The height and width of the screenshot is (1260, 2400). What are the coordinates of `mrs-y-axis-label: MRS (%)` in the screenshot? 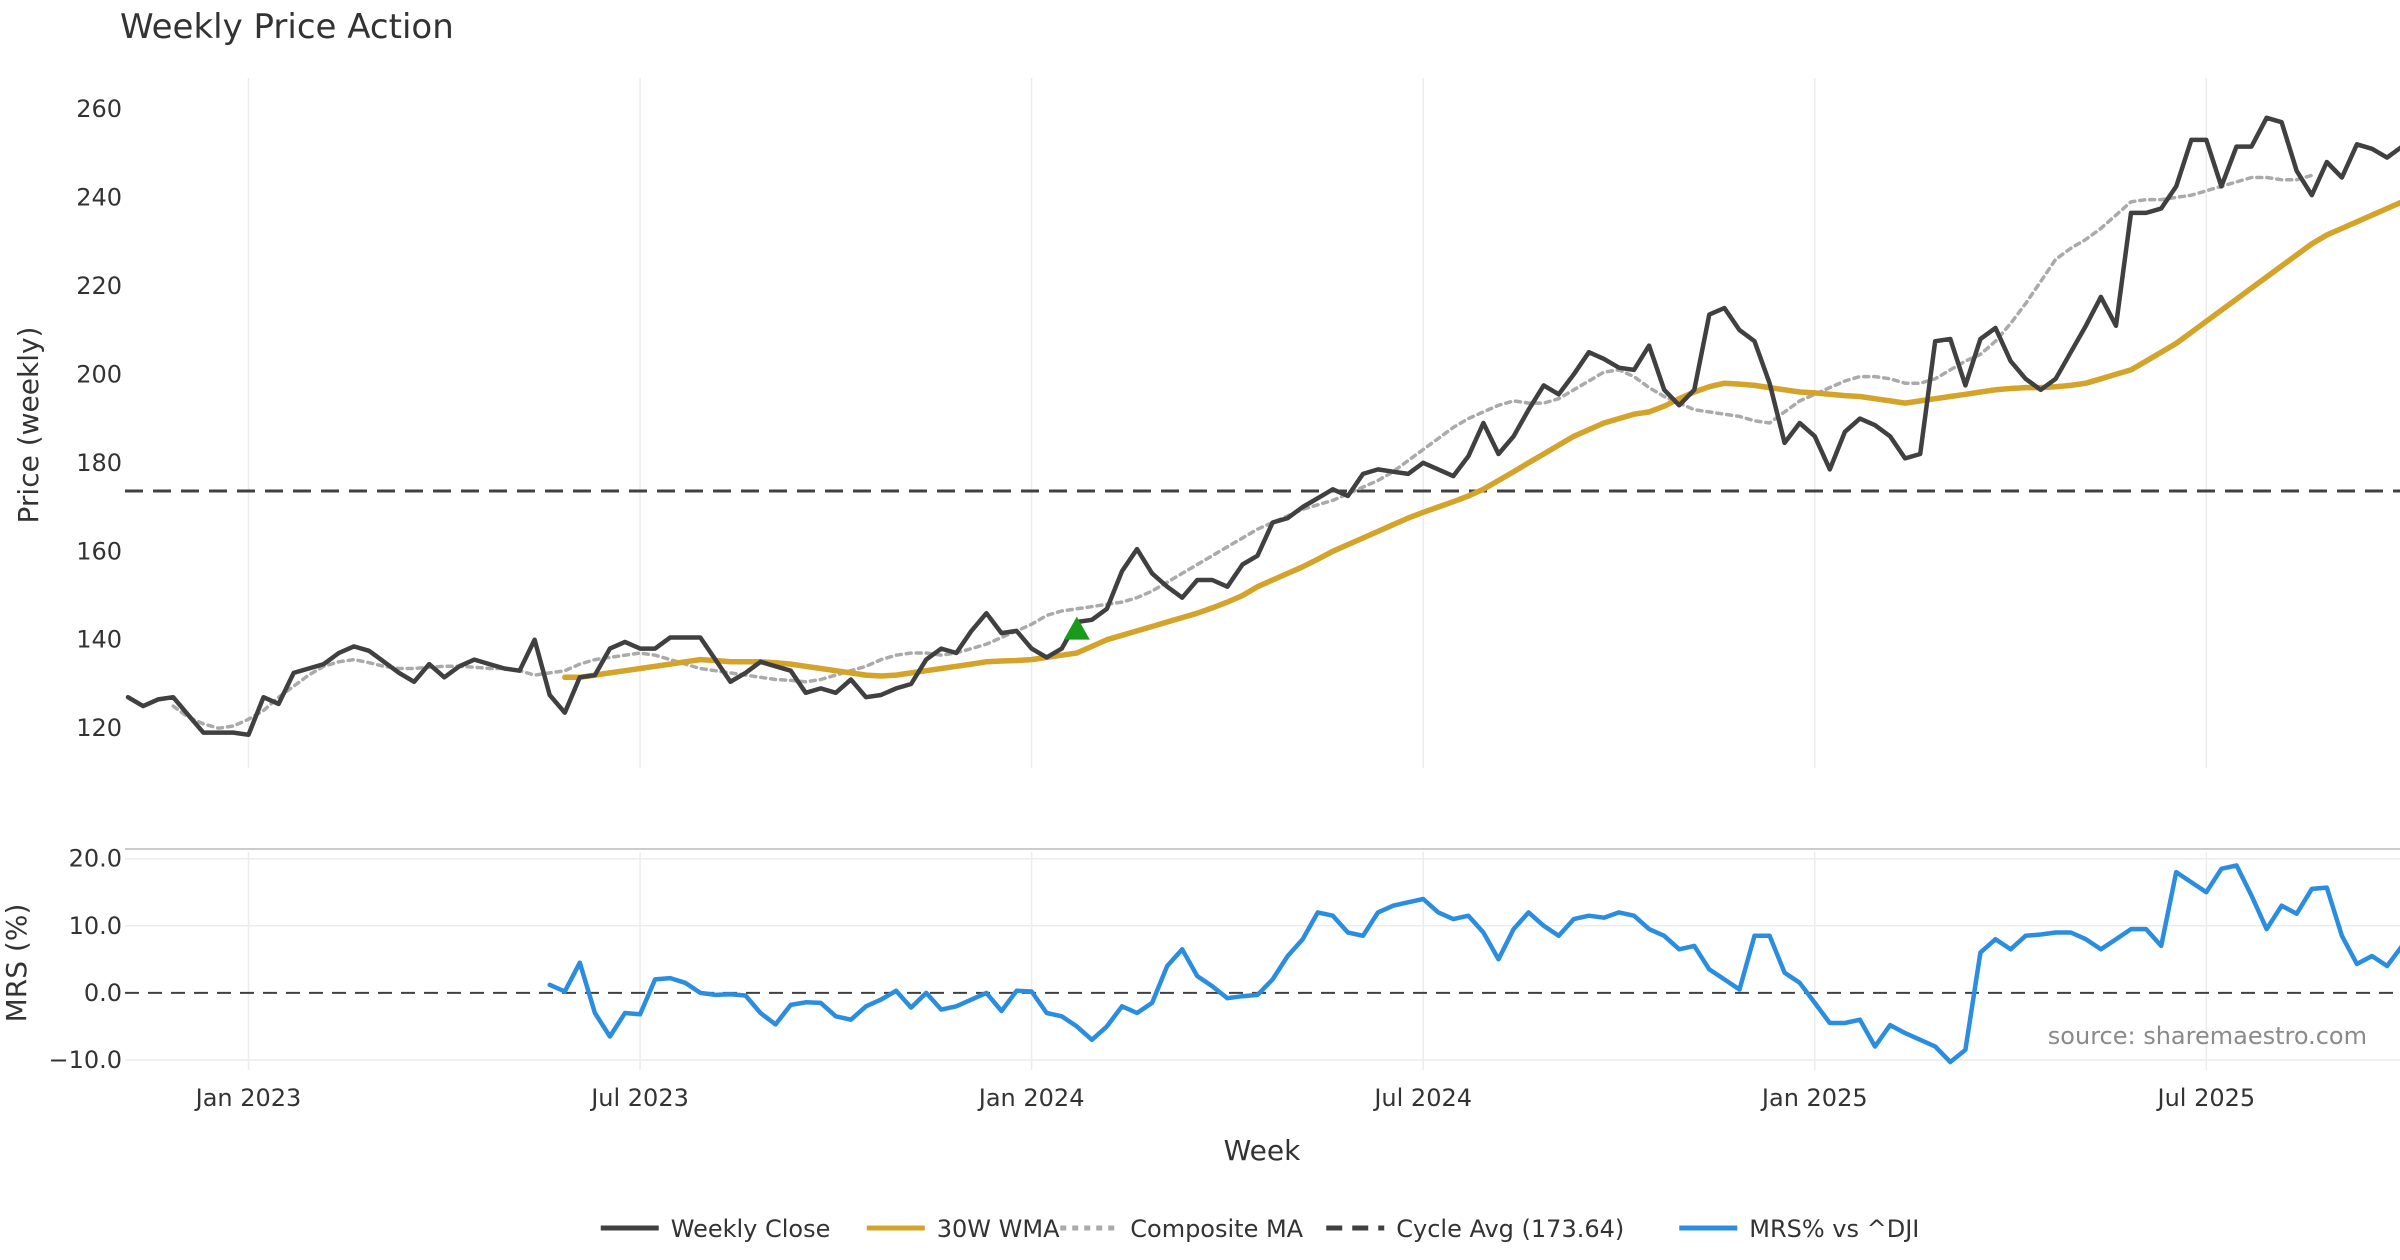 It's located at (16, 963).